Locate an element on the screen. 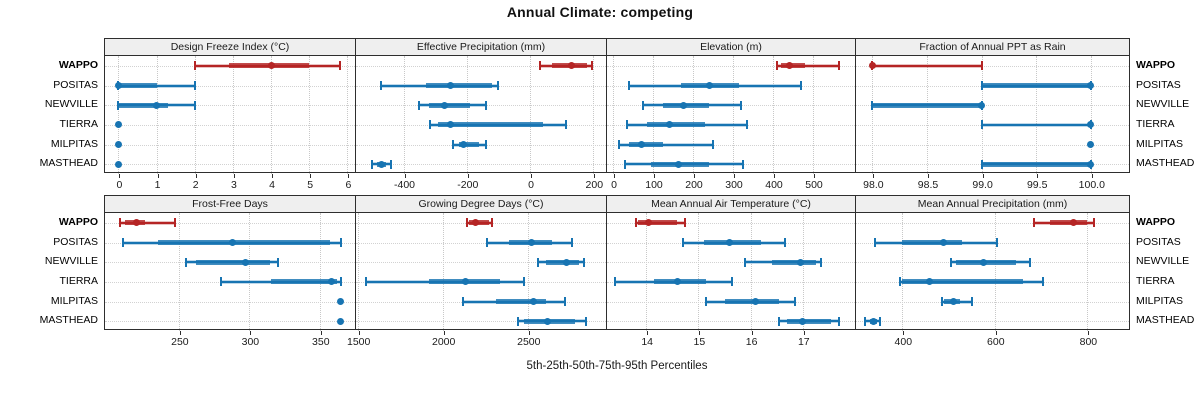 This screenshot has width=1200, height=400. panel-strip: Elevation (m) is located at coordinates (731, 47).